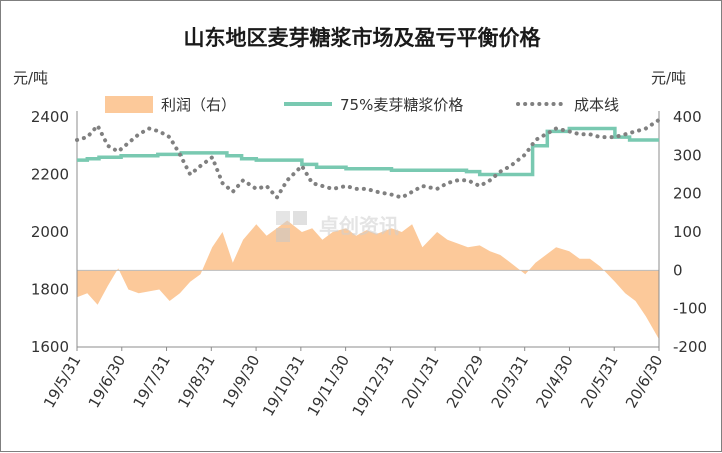  What do you see at coordinates (283, 385) in the screenshot?
I see `x-tick-label: 19/10/31` at bounding box center [283, 385].